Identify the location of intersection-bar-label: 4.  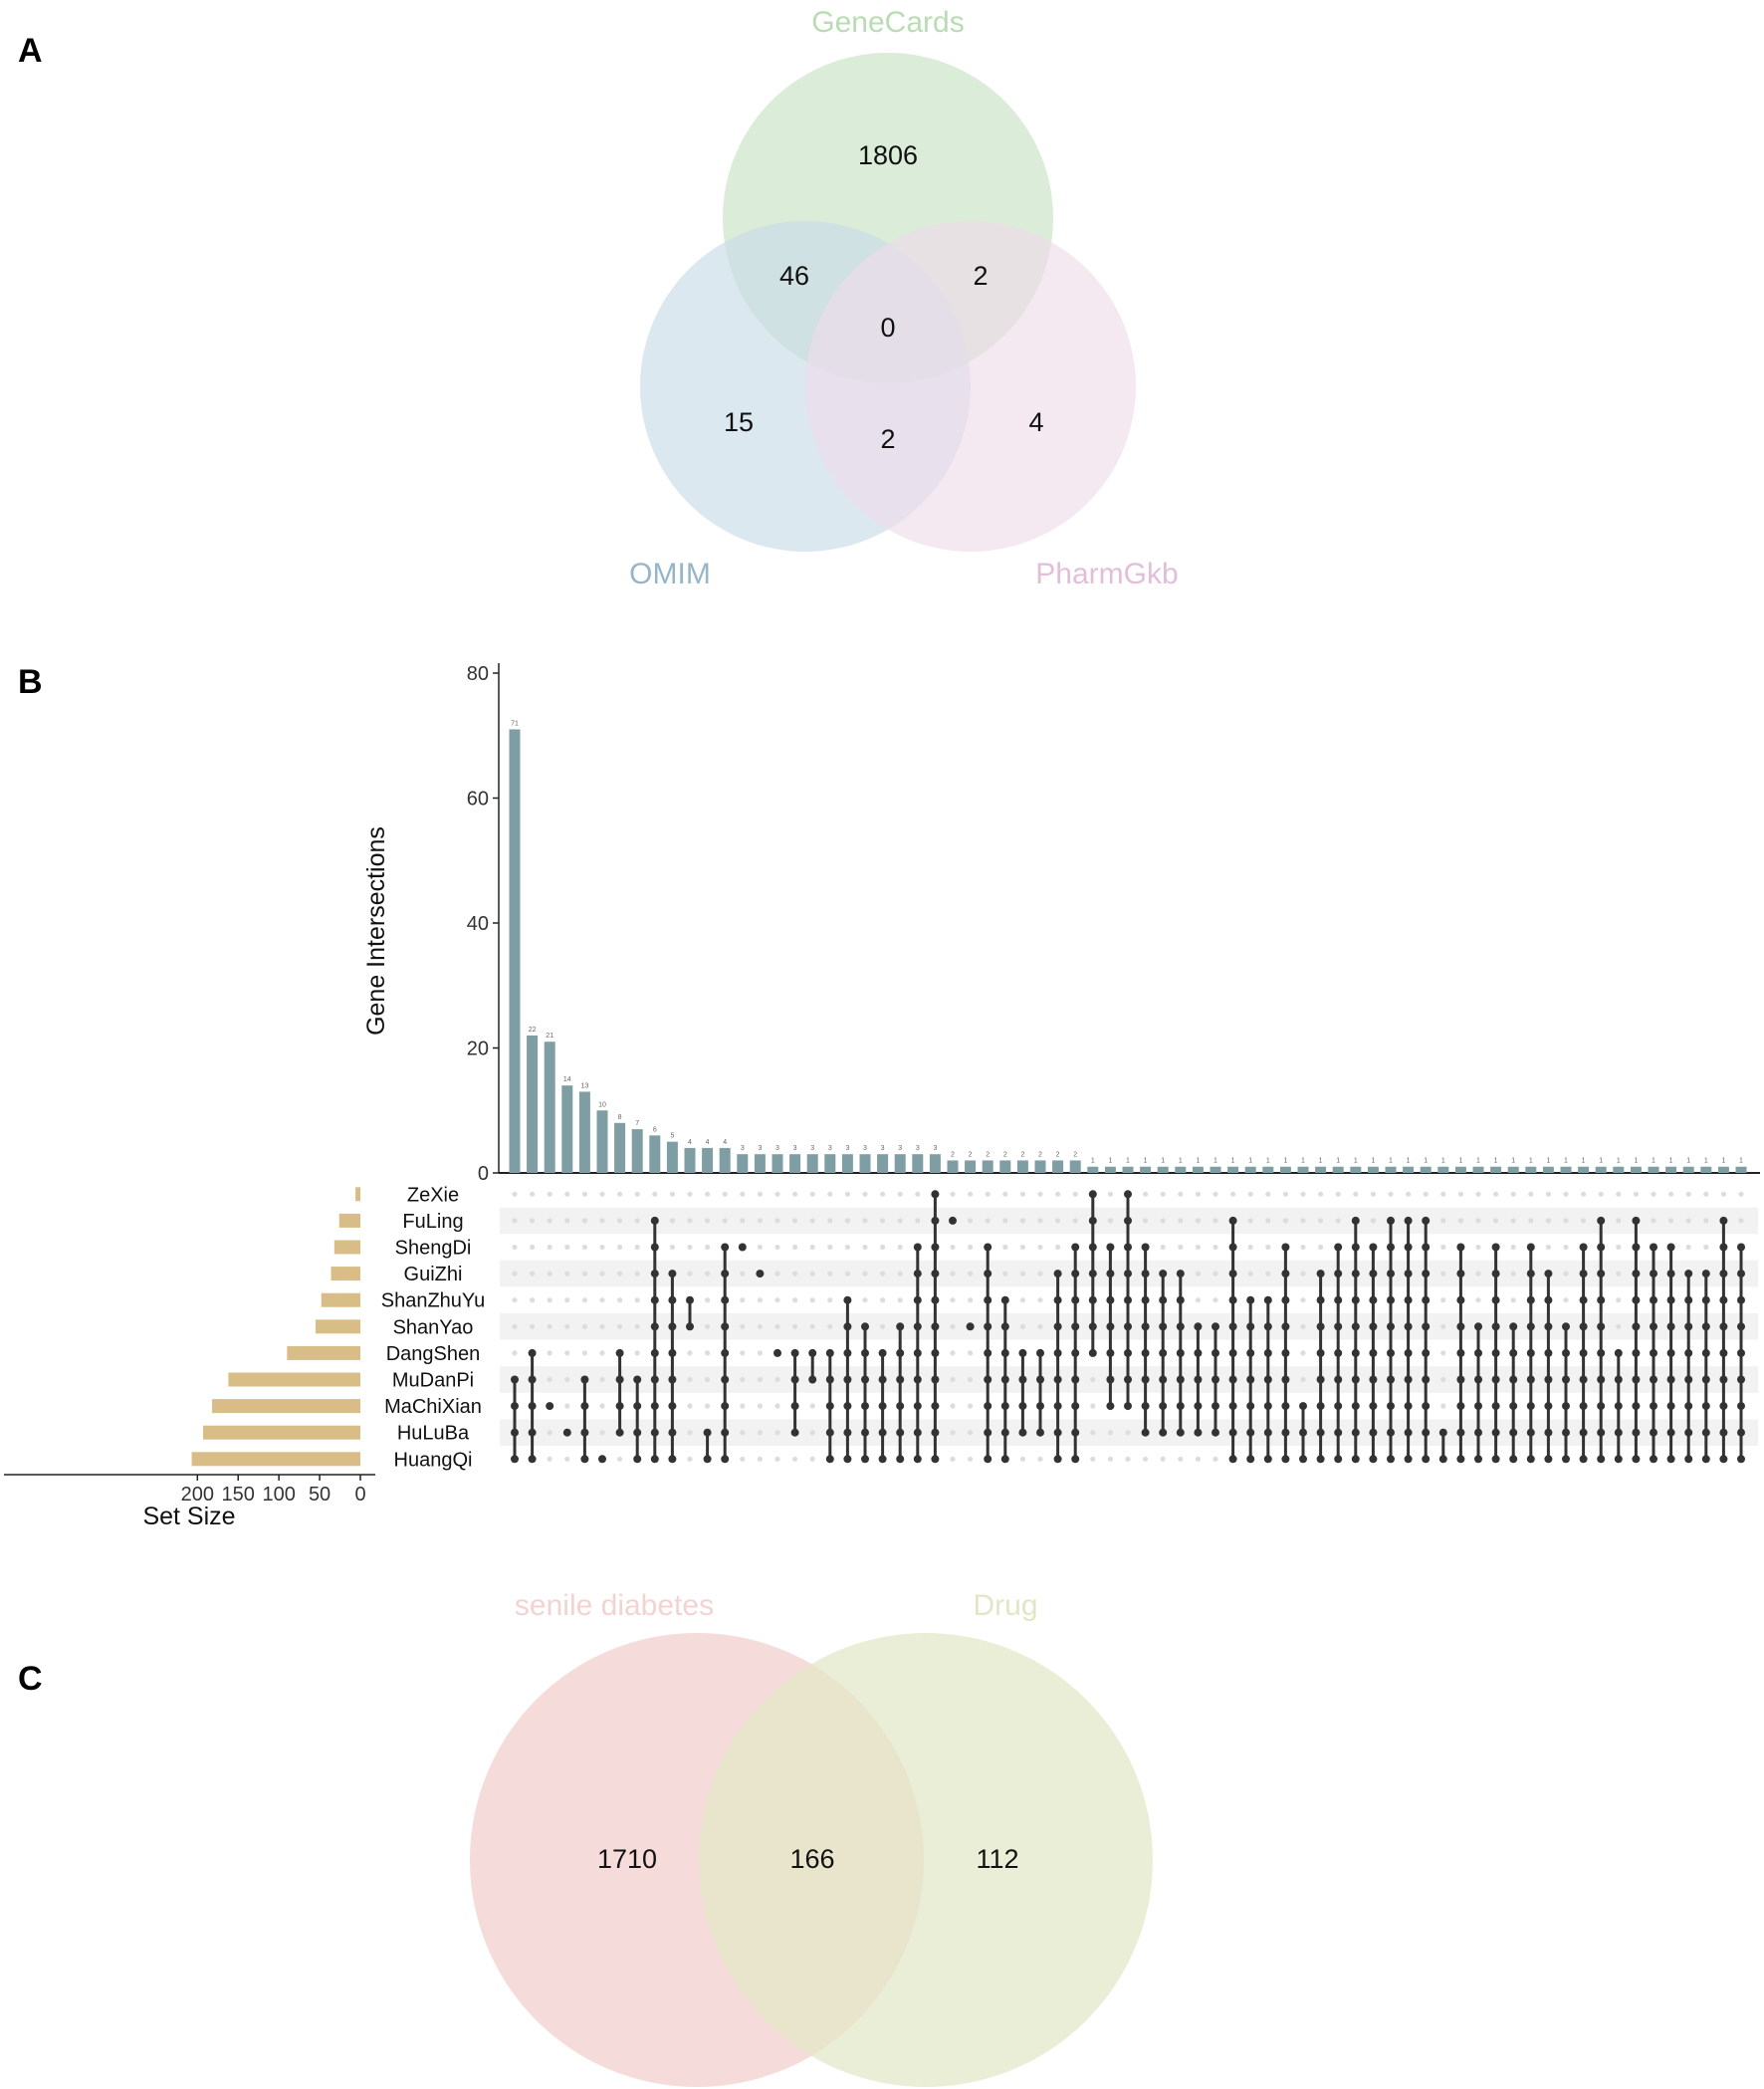
(690, 1142).